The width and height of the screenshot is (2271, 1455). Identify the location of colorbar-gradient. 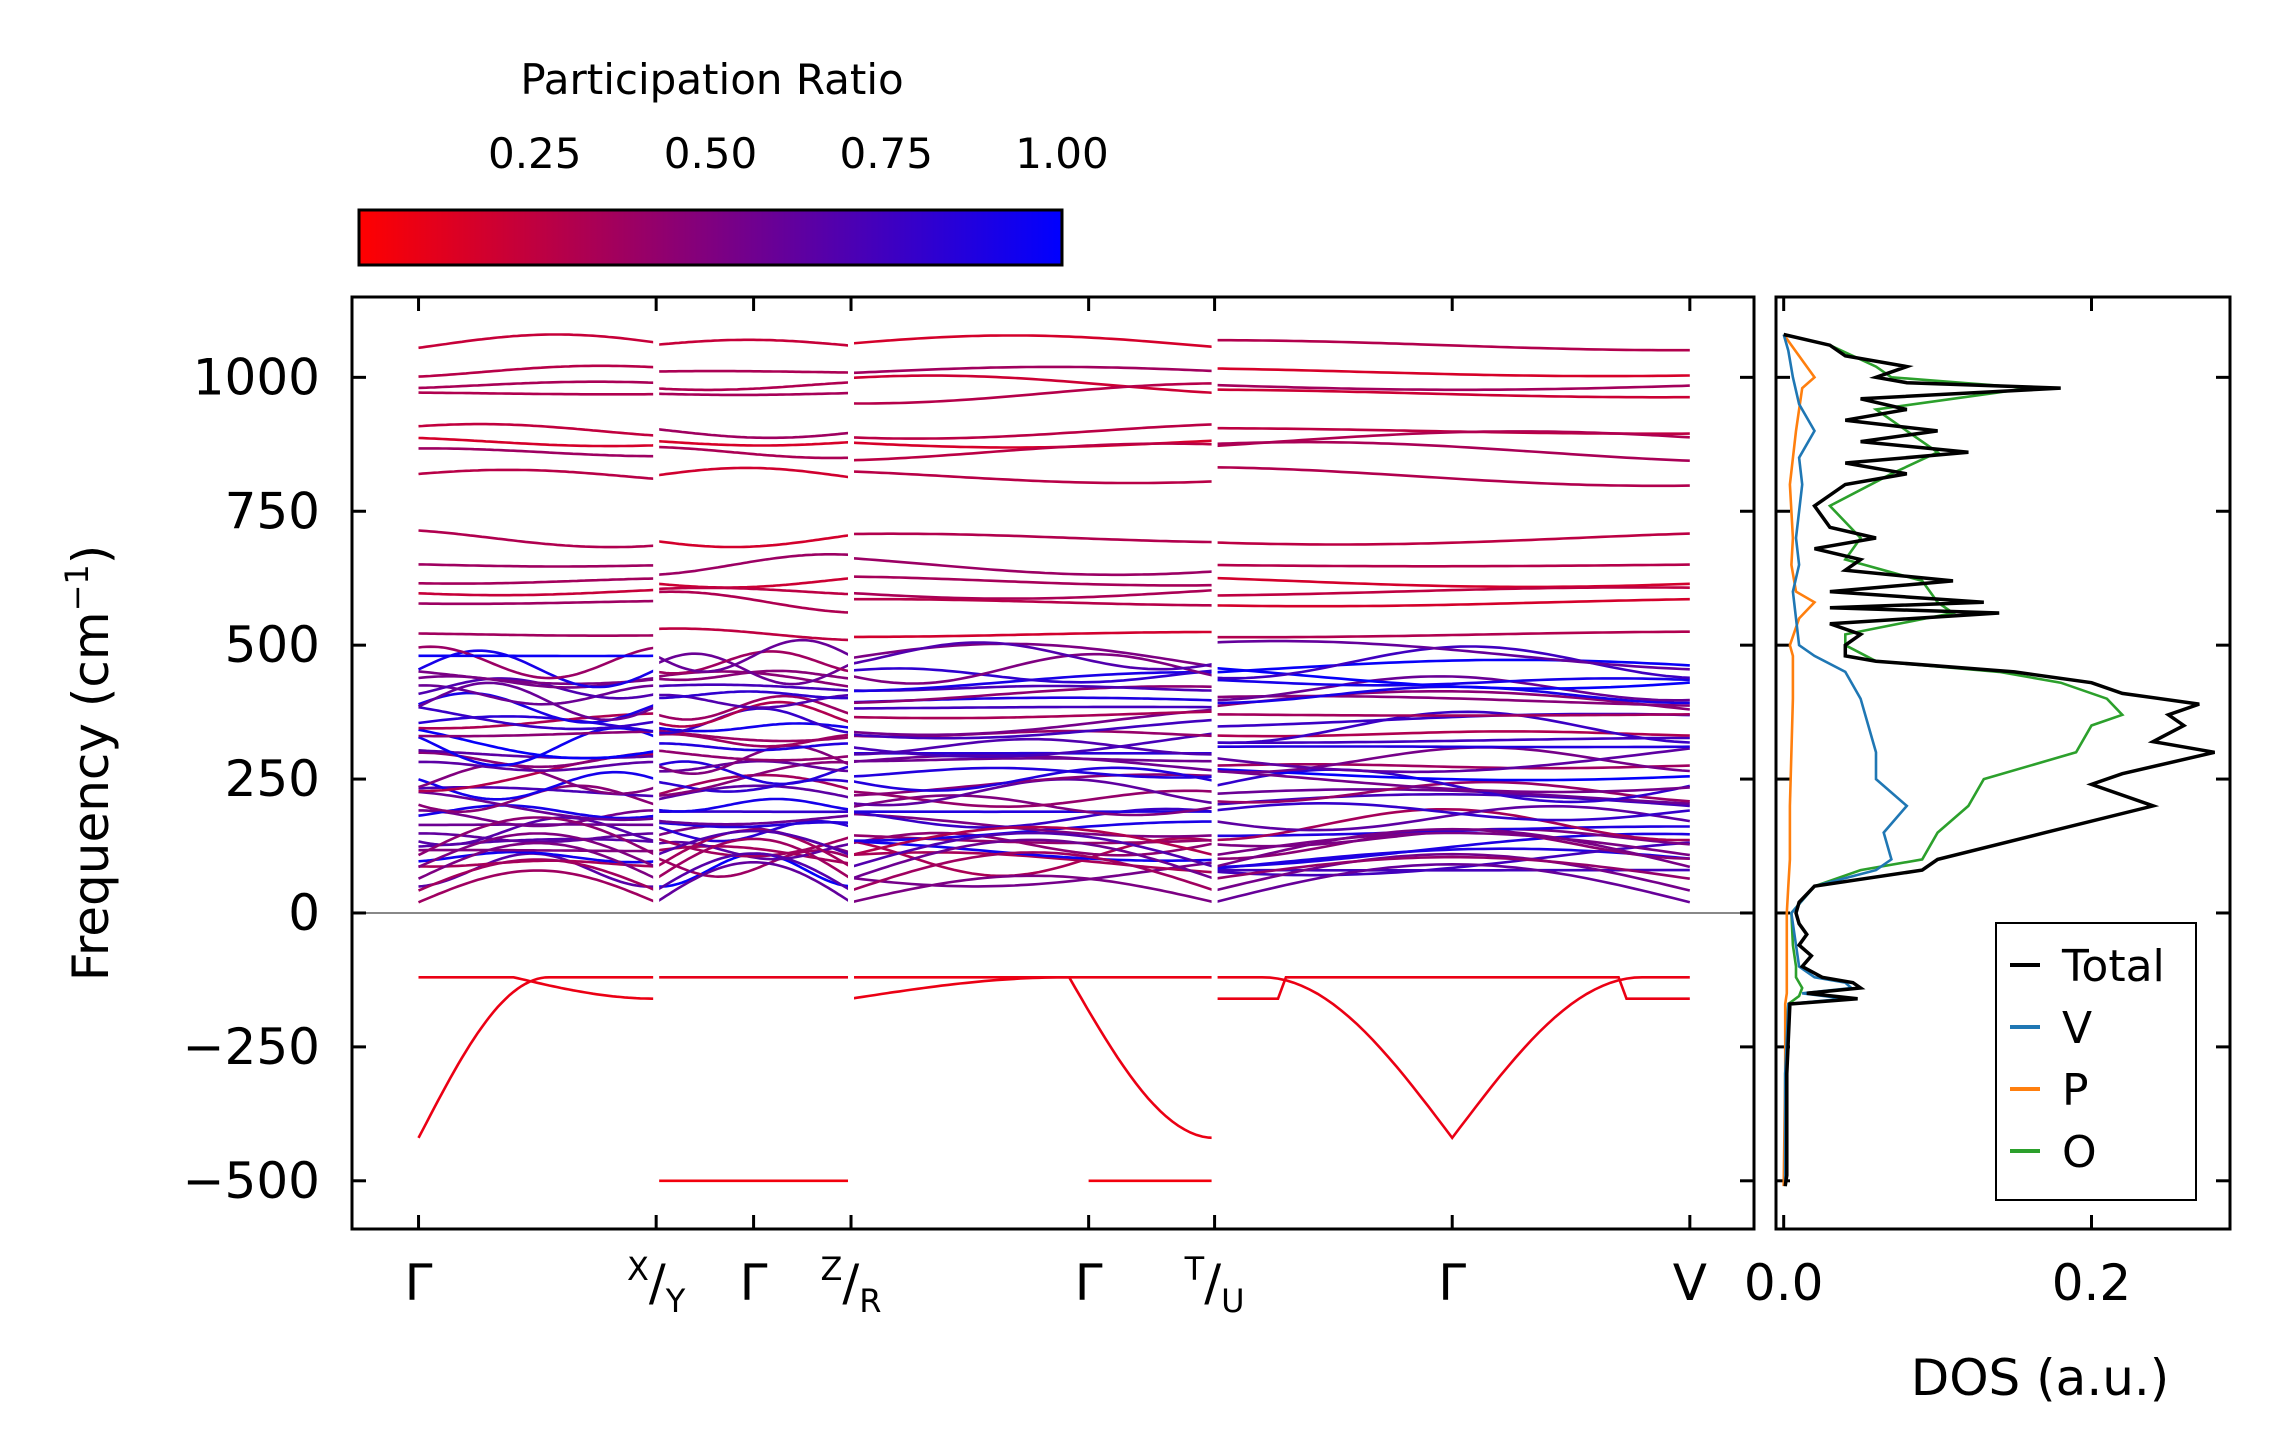
(710, 237).